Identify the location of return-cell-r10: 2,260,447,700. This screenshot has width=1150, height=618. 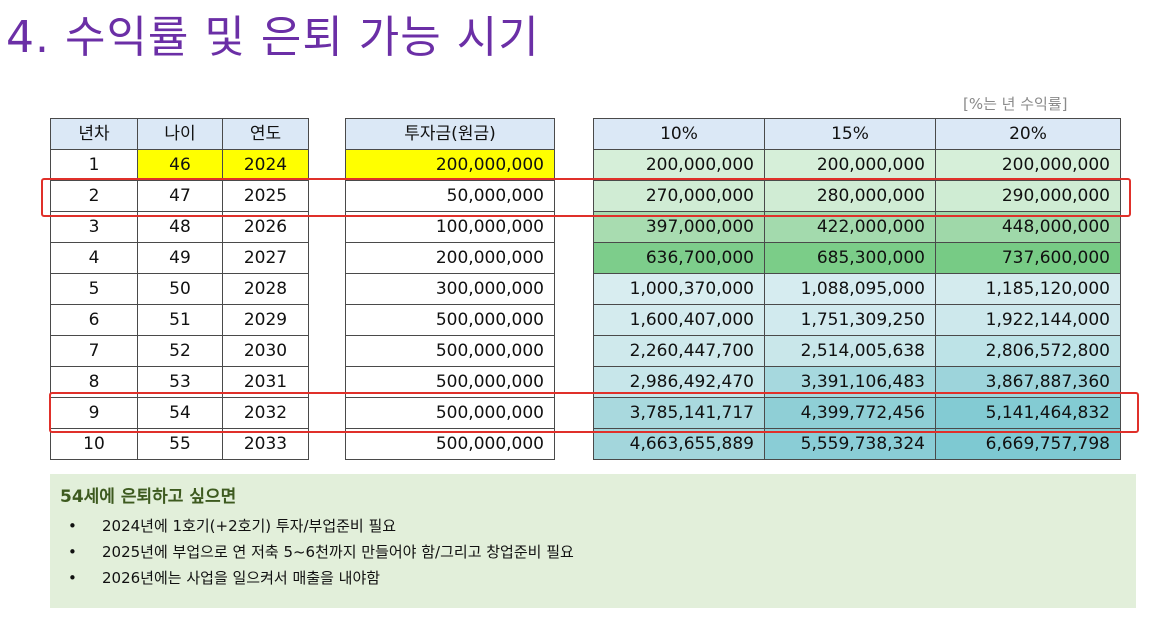
(679, 351).